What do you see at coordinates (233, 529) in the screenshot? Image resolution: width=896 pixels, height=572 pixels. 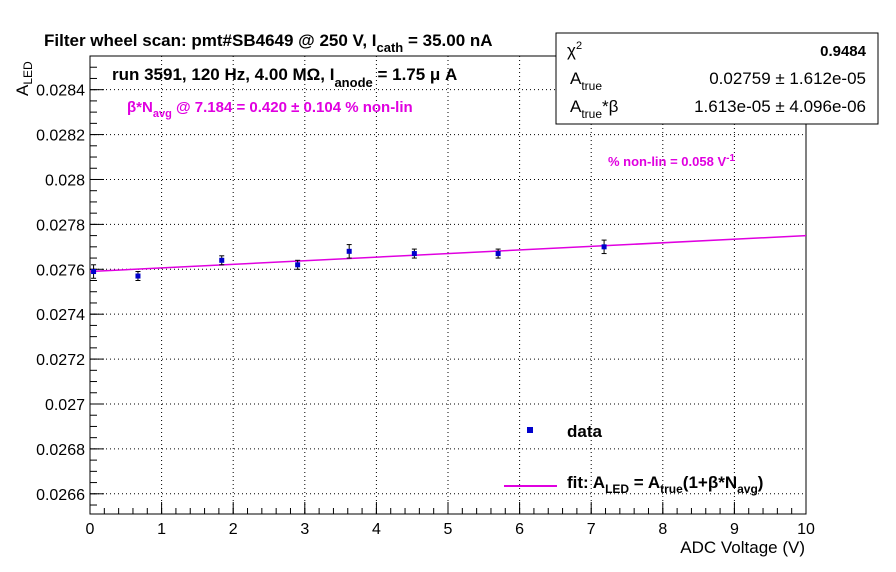 I see `x-tick-label: 2` at bounding box center [233, 529].